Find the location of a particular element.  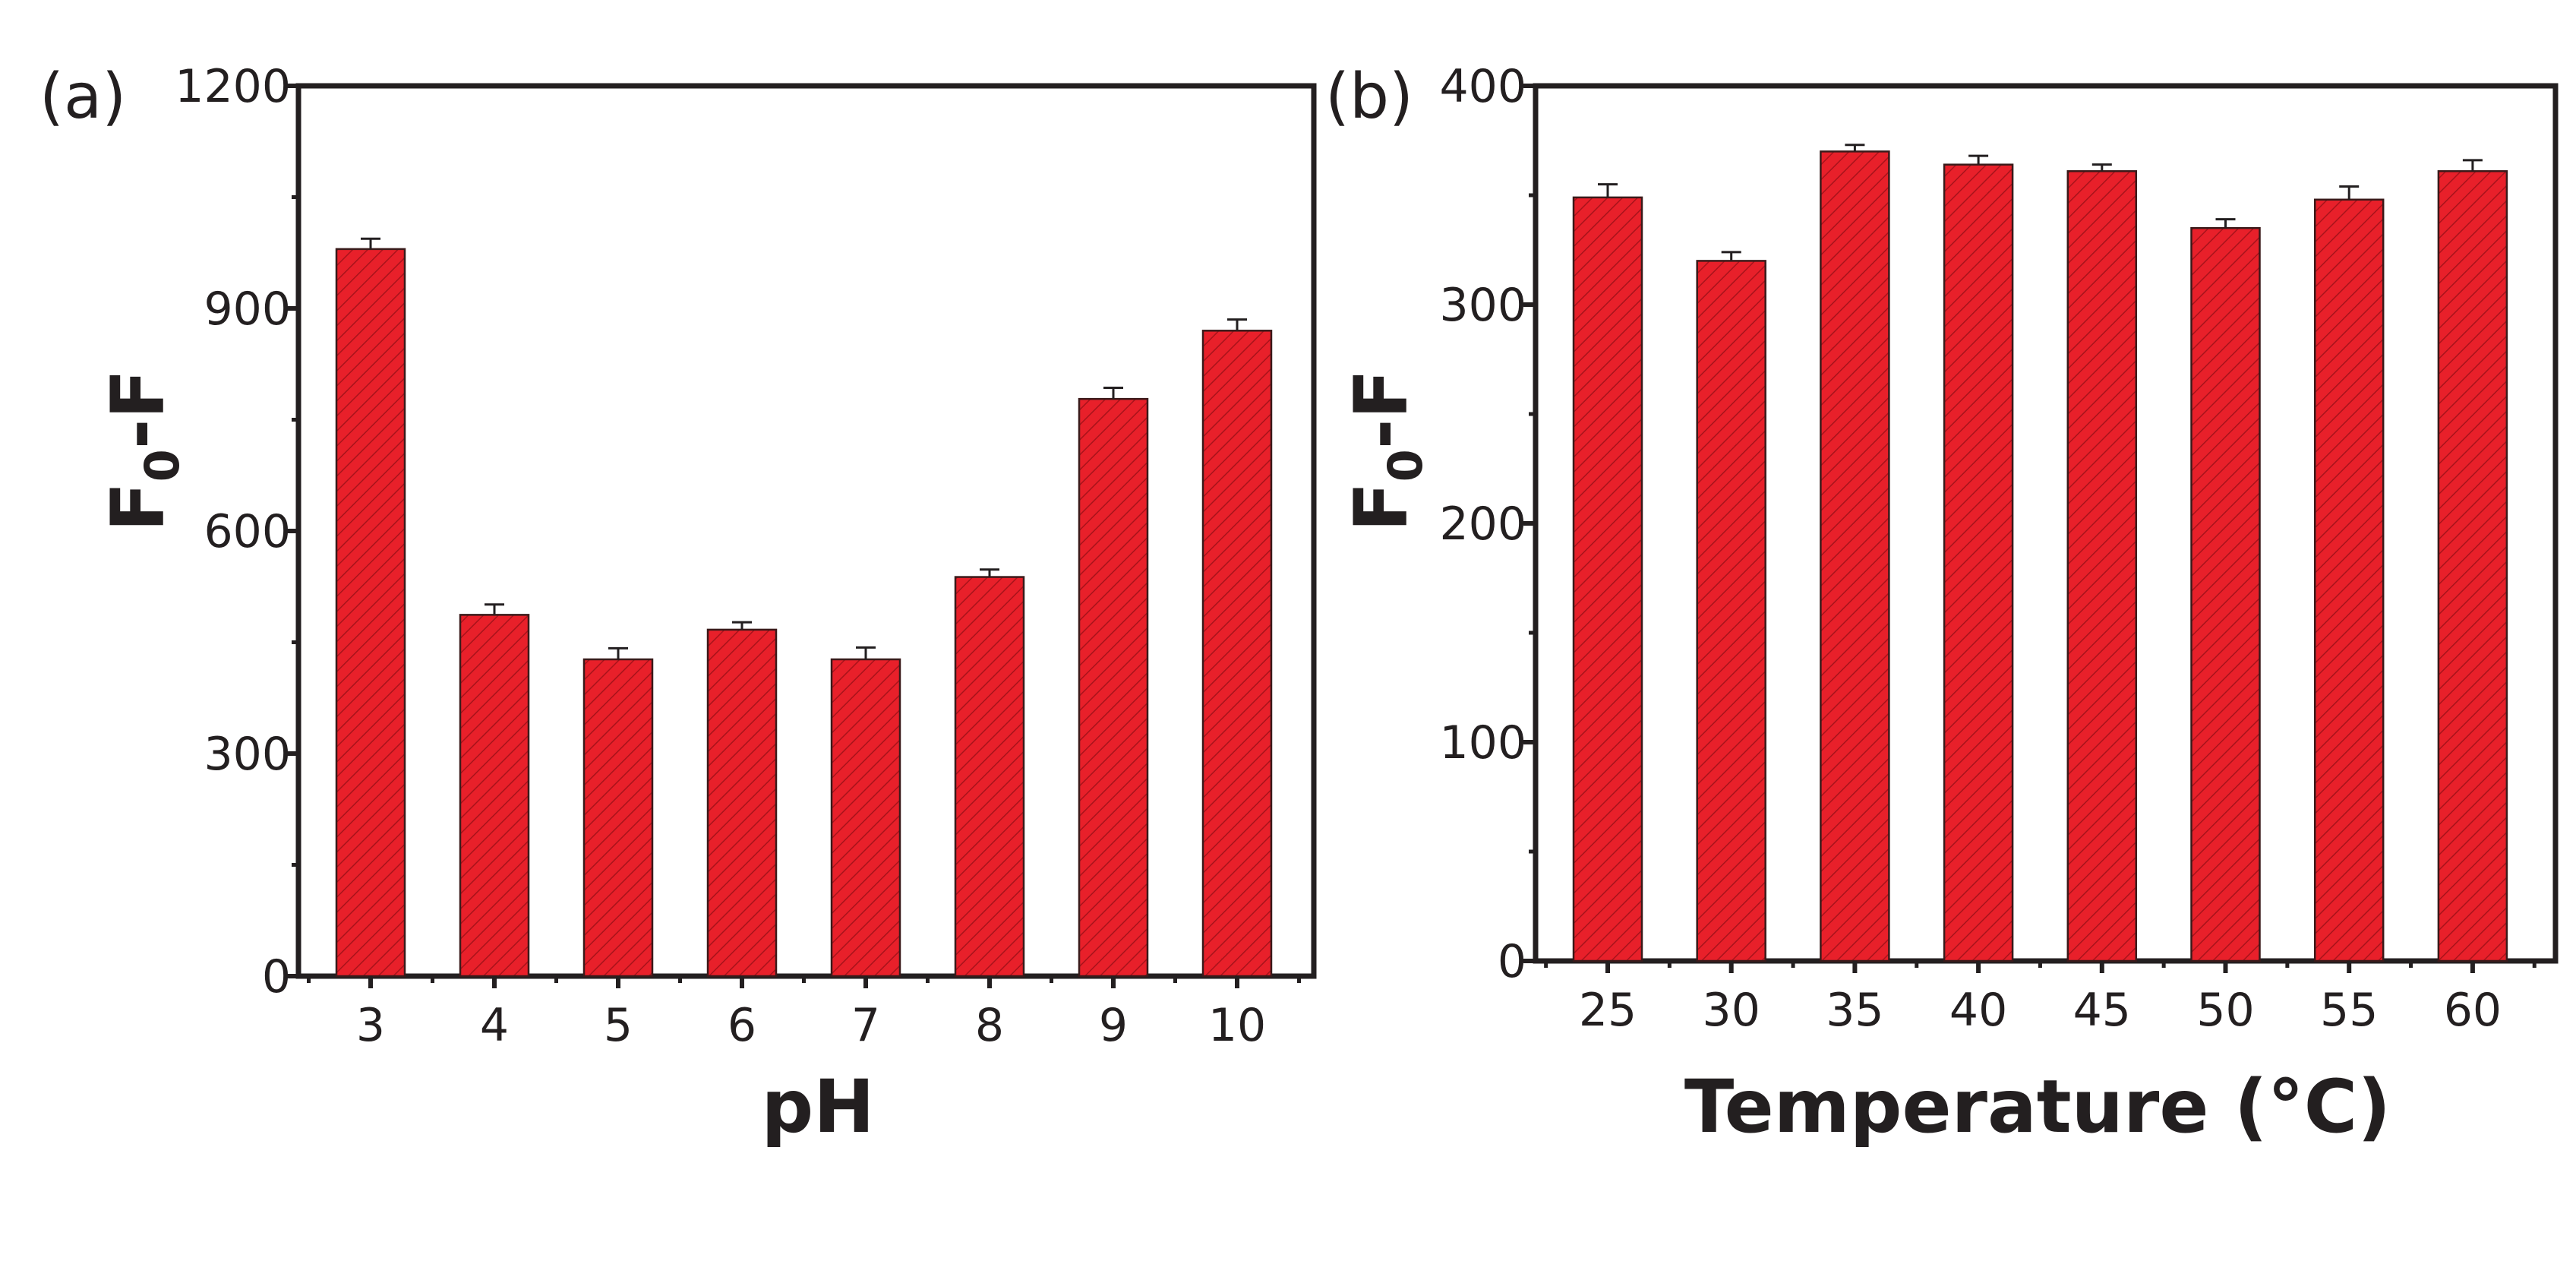

panel-b-ytick-label-400: 400 is located at coordinates (1483, 86).